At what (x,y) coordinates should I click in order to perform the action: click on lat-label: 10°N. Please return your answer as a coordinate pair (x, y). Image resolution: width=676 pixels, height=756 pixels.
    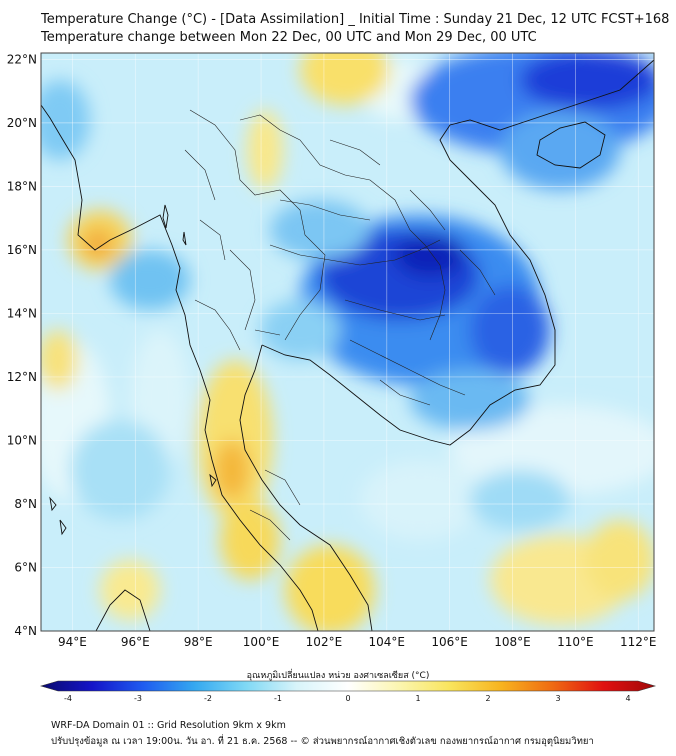
    Looking at the image, I should click on (22, 440).